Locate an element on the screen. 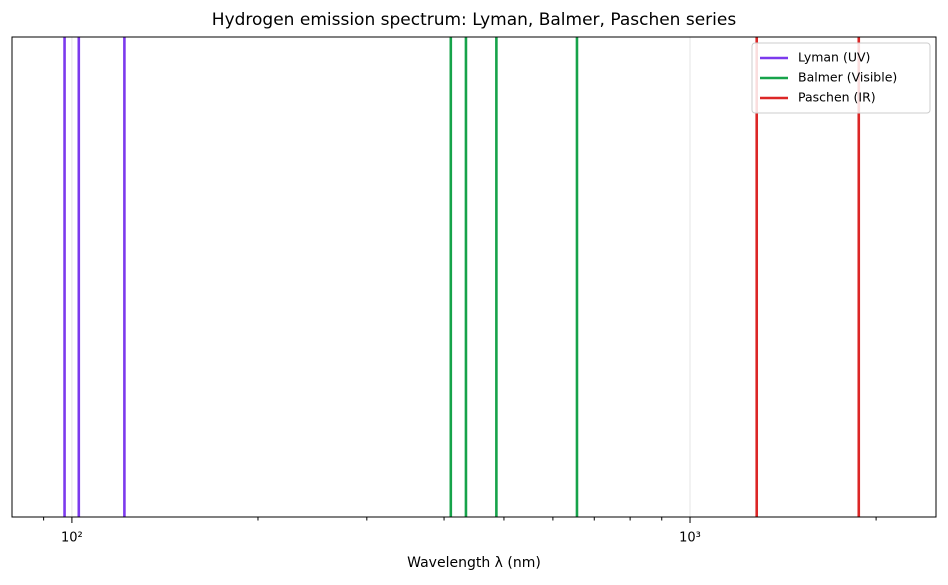 The image size is (948, 585). legend-label: Paschen (IR) is located at coordinates (837, 97).